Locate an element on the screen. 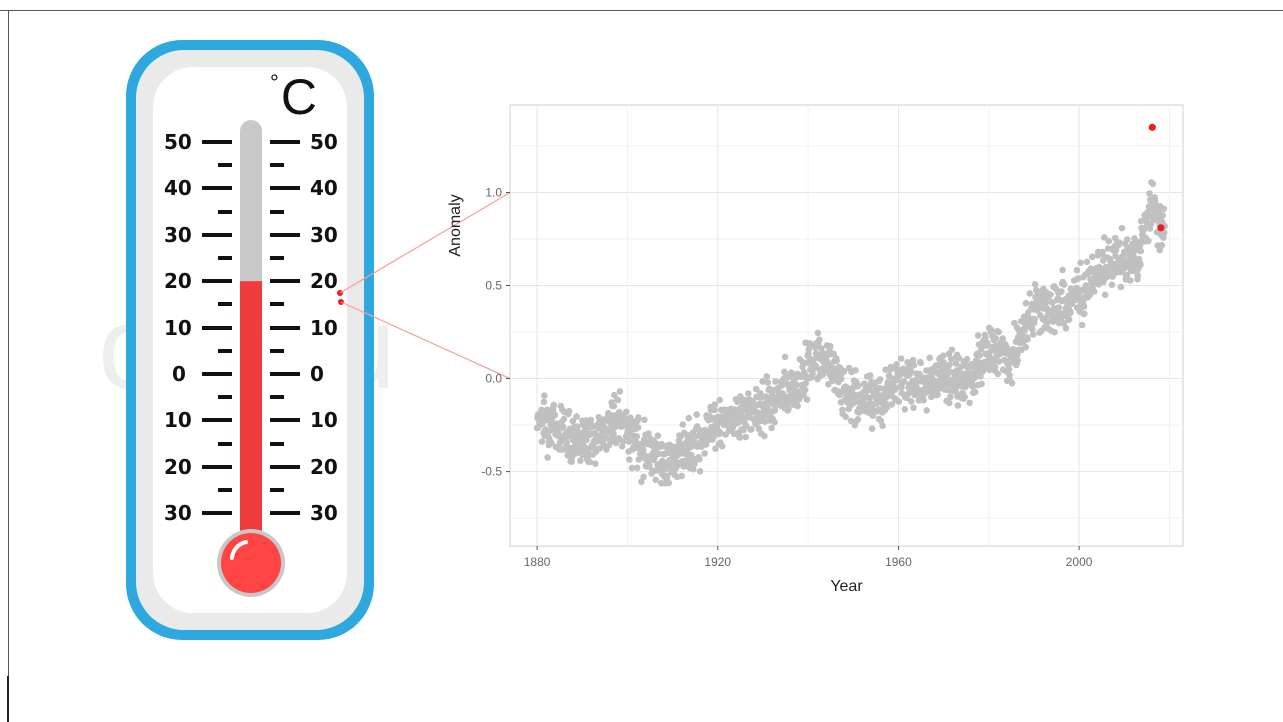  scale-label-right: 50 is located at coordinates (324, 142).